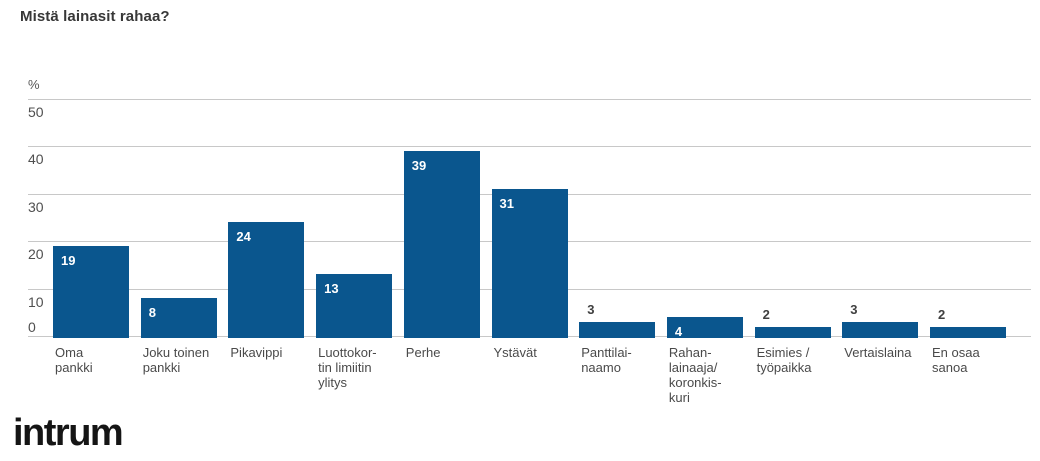 The image size is (1040, 461). What do you see at coordinates (423, 352) in the screenshot?
I see `category-label: Perhe` at bounding box center [423, 352].